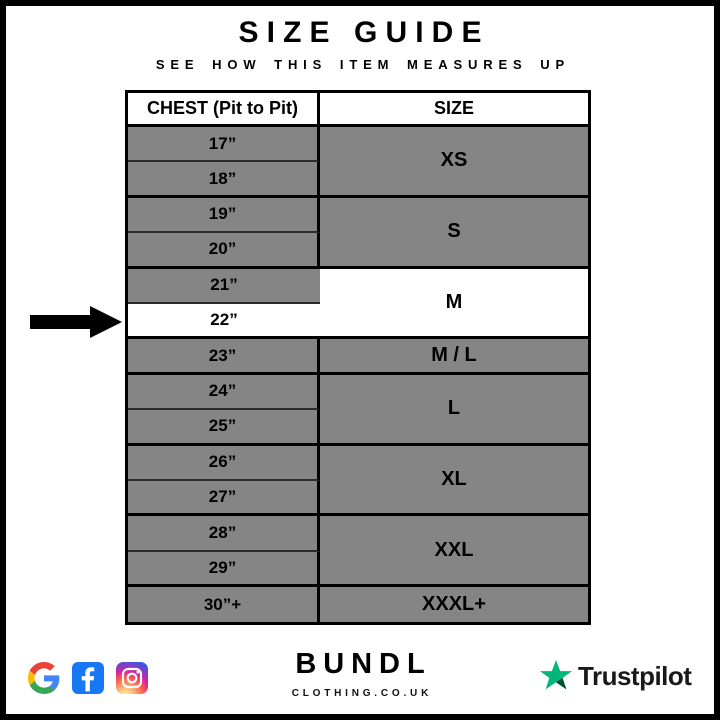  I want to click on facebook-icon, so click(88, 678).